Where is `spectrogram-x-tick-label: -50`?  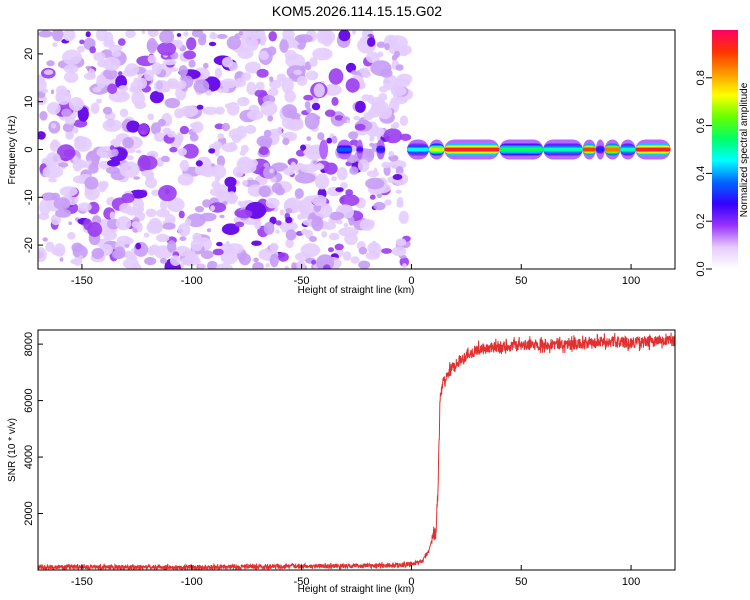 spectrogram-x-tick-label: -50 is located at coordinates (302, 281).